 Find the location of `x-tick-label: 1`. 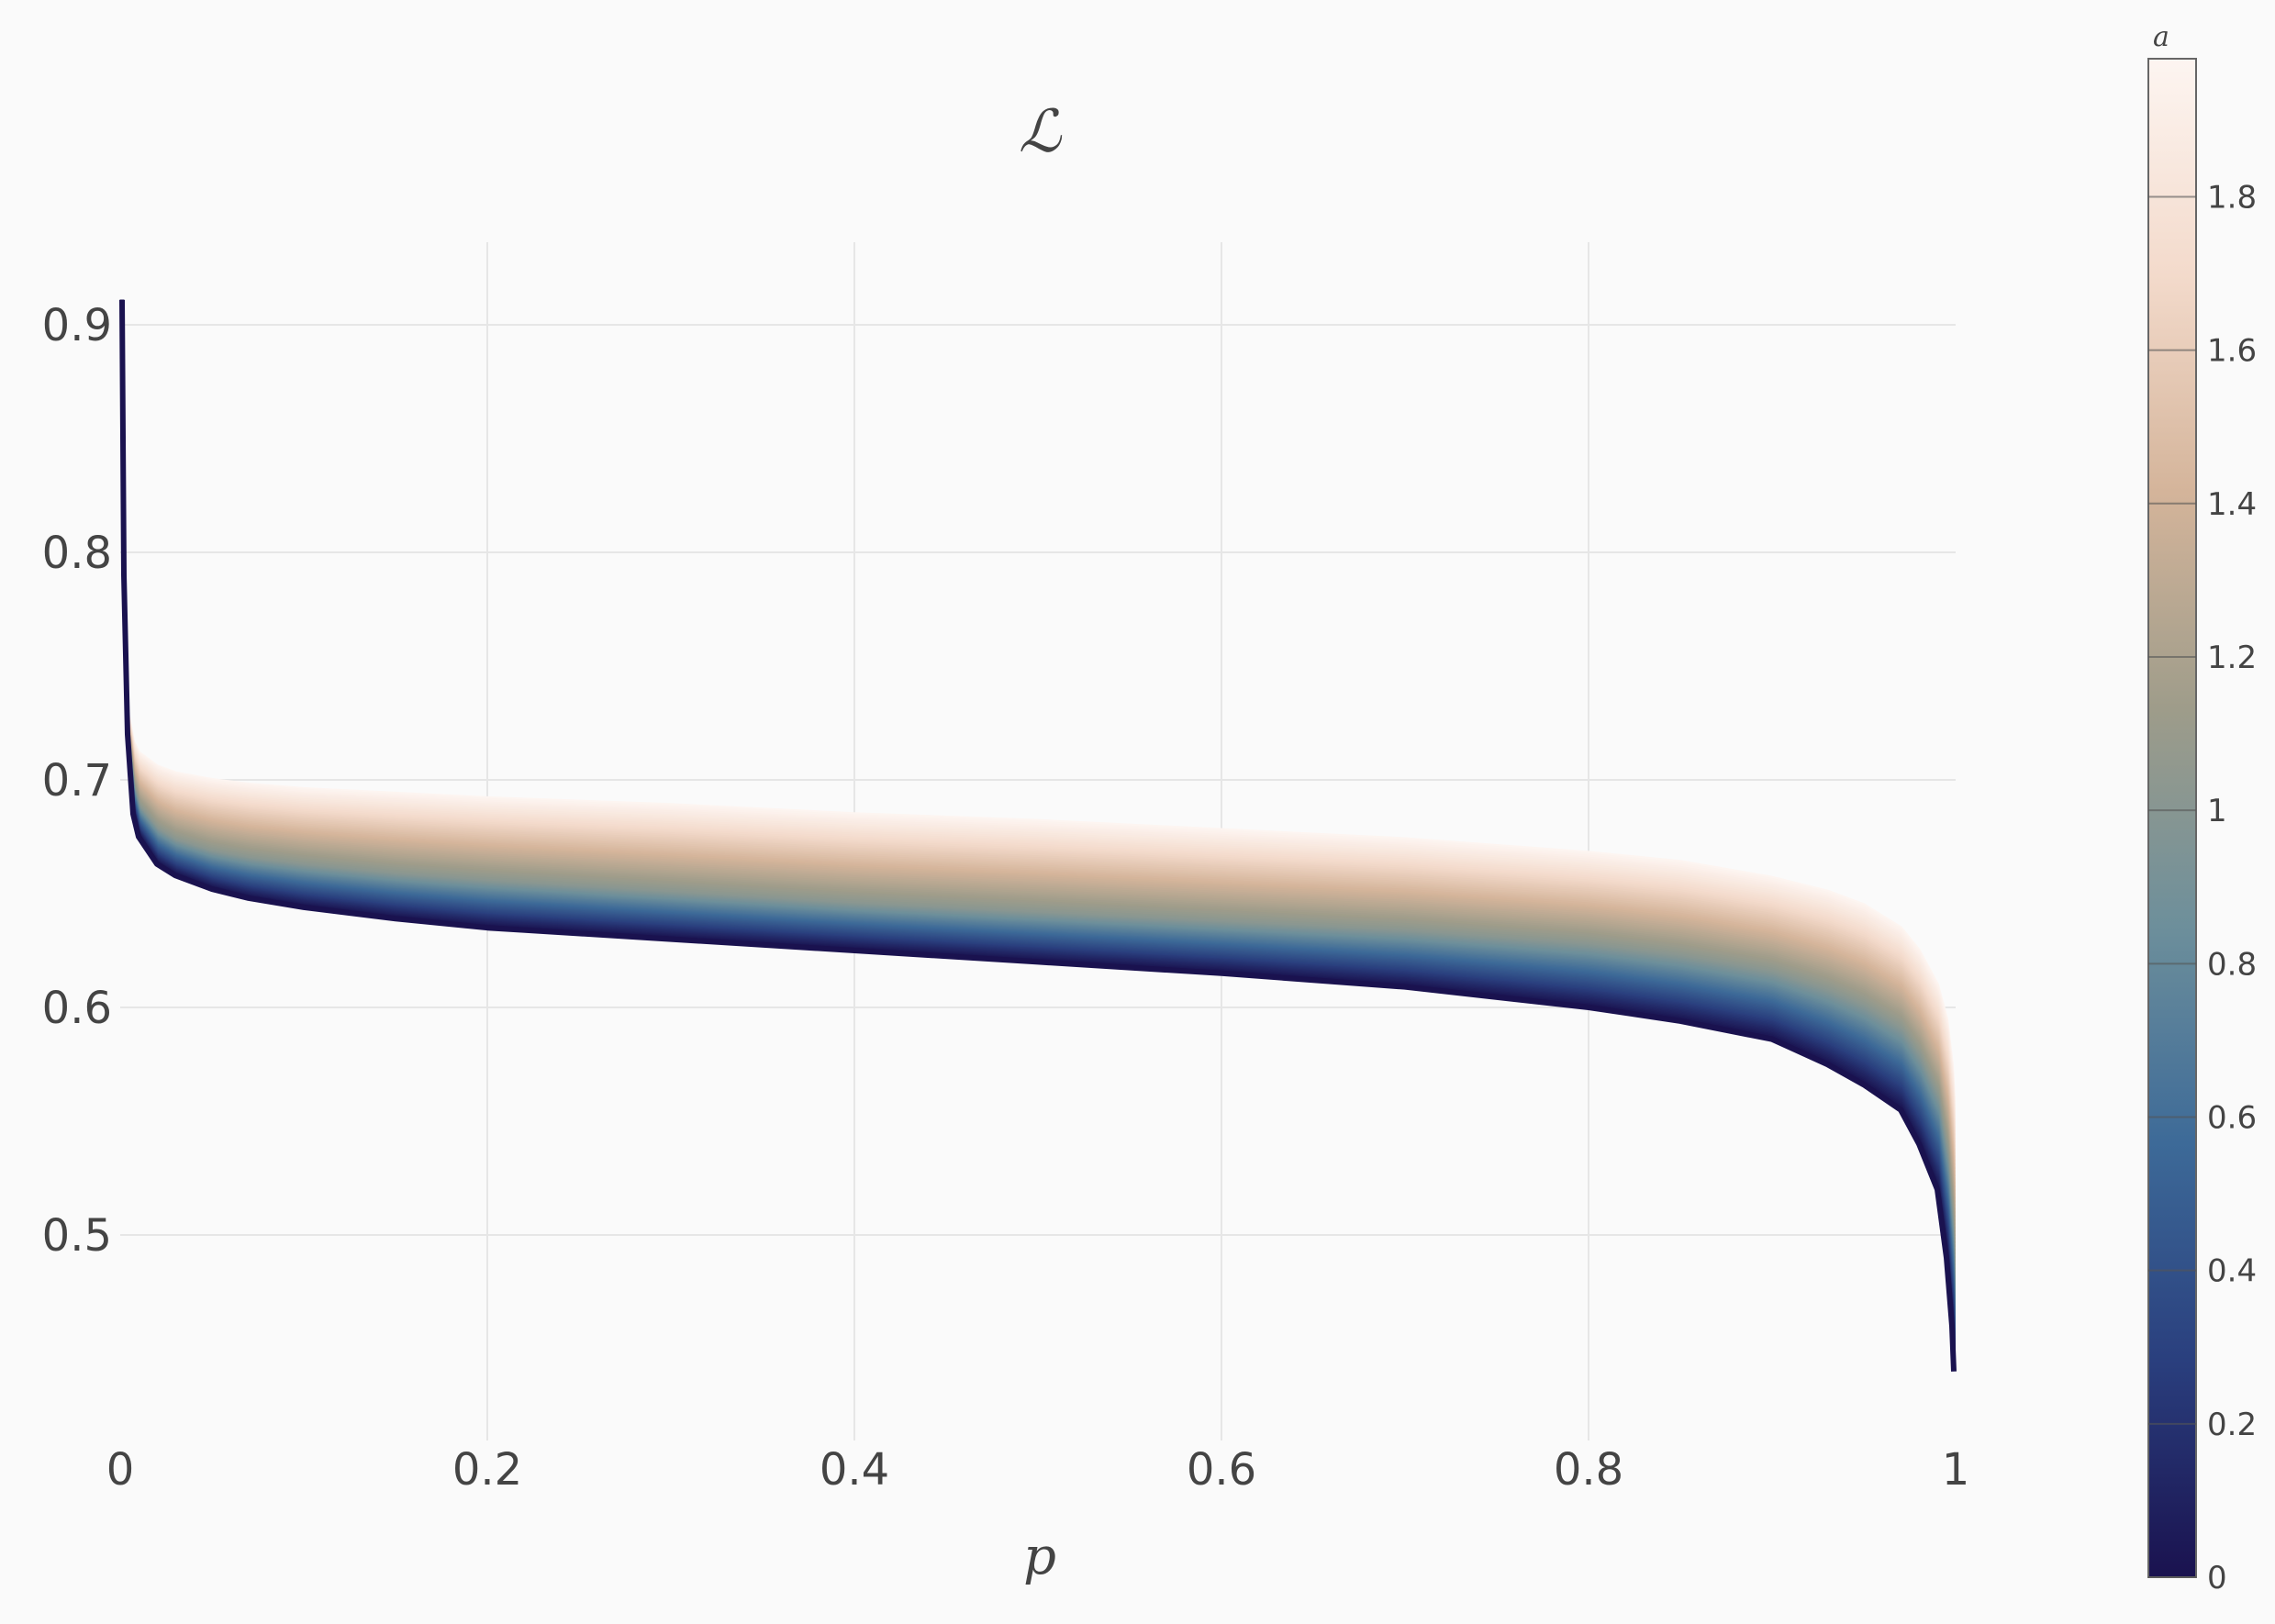

x-tick-label: 1 is located at coordinates (1956, 1470).